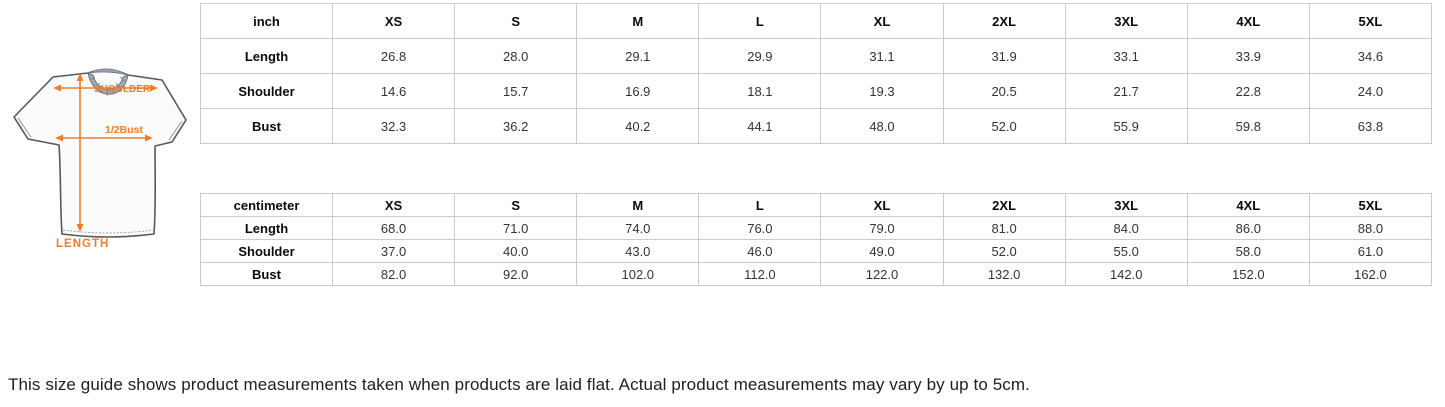 This screenshot has width=1445, height=407. What do you see at coordinates (638, 228) in the screenshot?
I see `value-cell: 74.0` at bounding box center [638, 228].